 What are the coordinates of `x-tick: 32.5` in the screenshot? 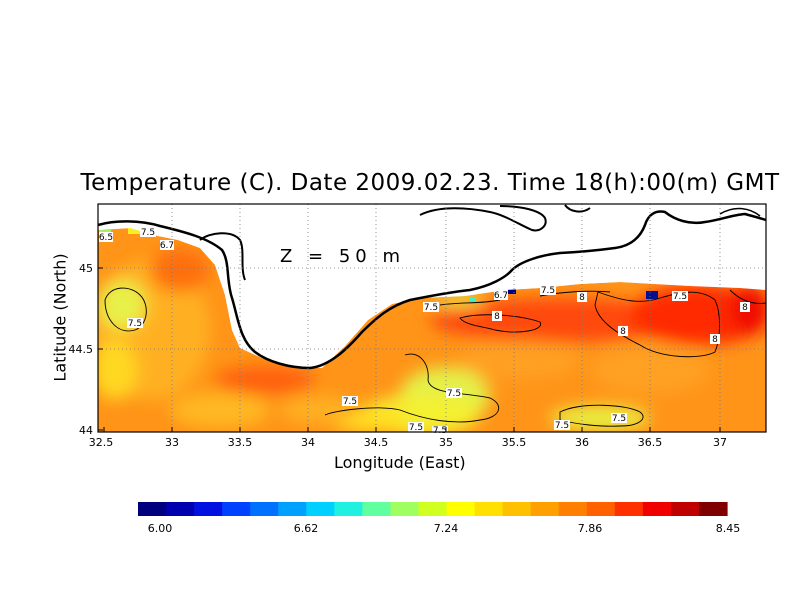 It's located at (101, 442).